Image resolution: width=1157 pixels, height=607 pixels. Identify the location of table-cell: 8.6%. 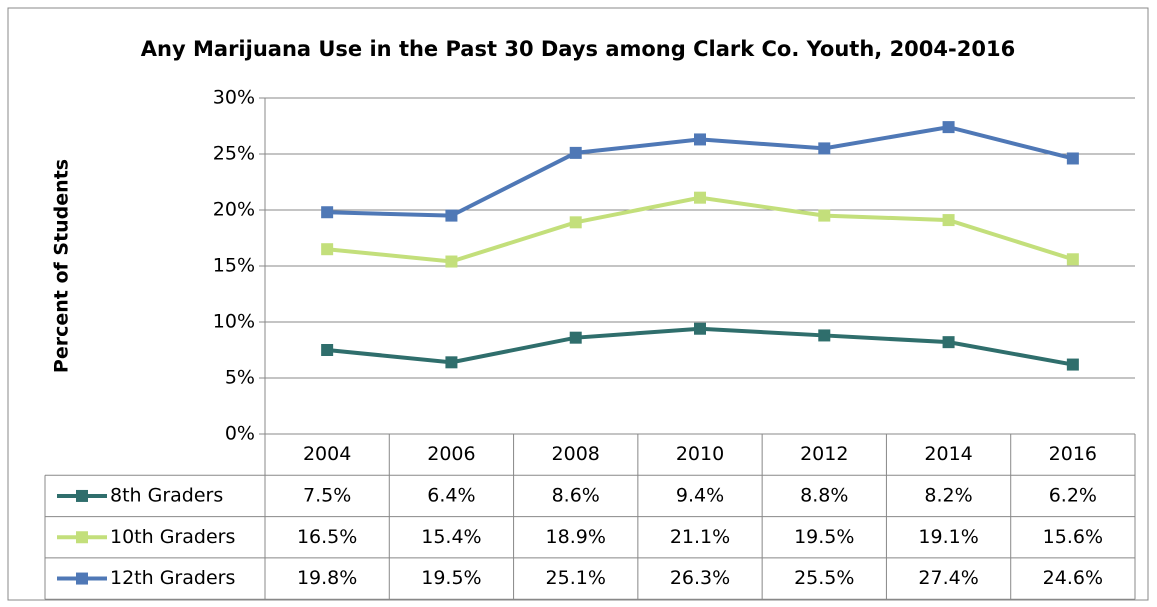
(576, 495).